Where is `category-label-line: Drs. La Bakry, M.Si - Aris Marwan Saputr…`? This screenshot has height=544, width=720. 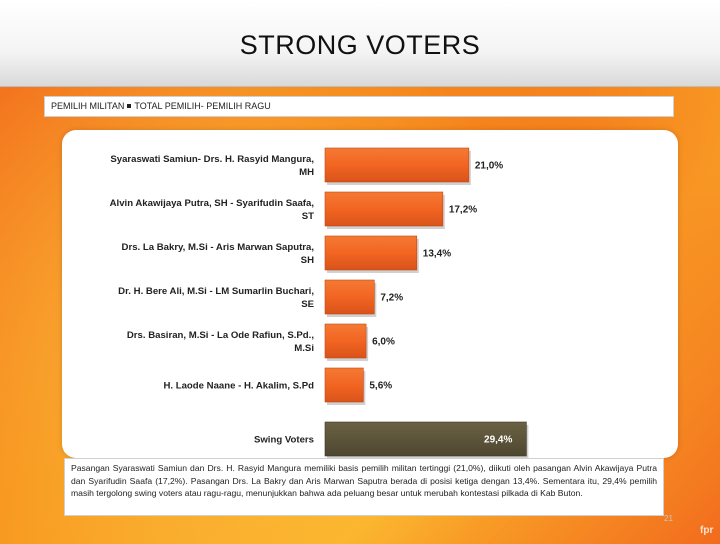 category-label-line: Drs. La Bakry, M.Si - Aris Marwan Saputr… is located at coordinates (218, 247).